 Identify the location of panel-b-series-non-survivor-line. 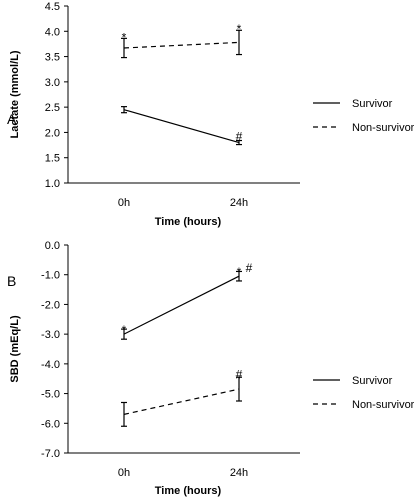
(181, 401).